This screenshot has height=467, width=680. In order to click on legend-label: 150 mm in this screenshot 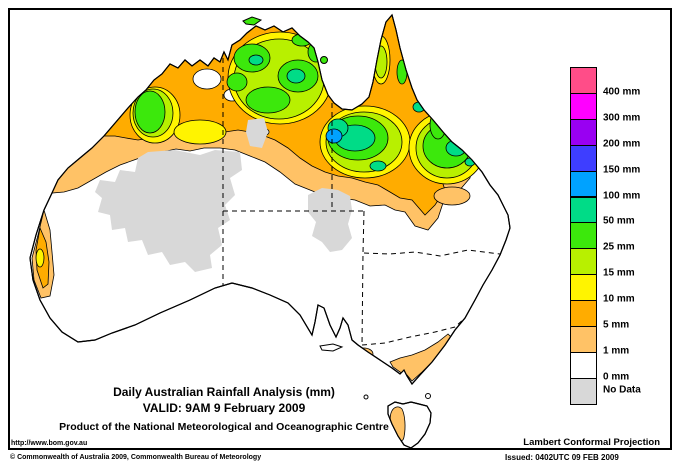, I will do `click(622, 170)`.